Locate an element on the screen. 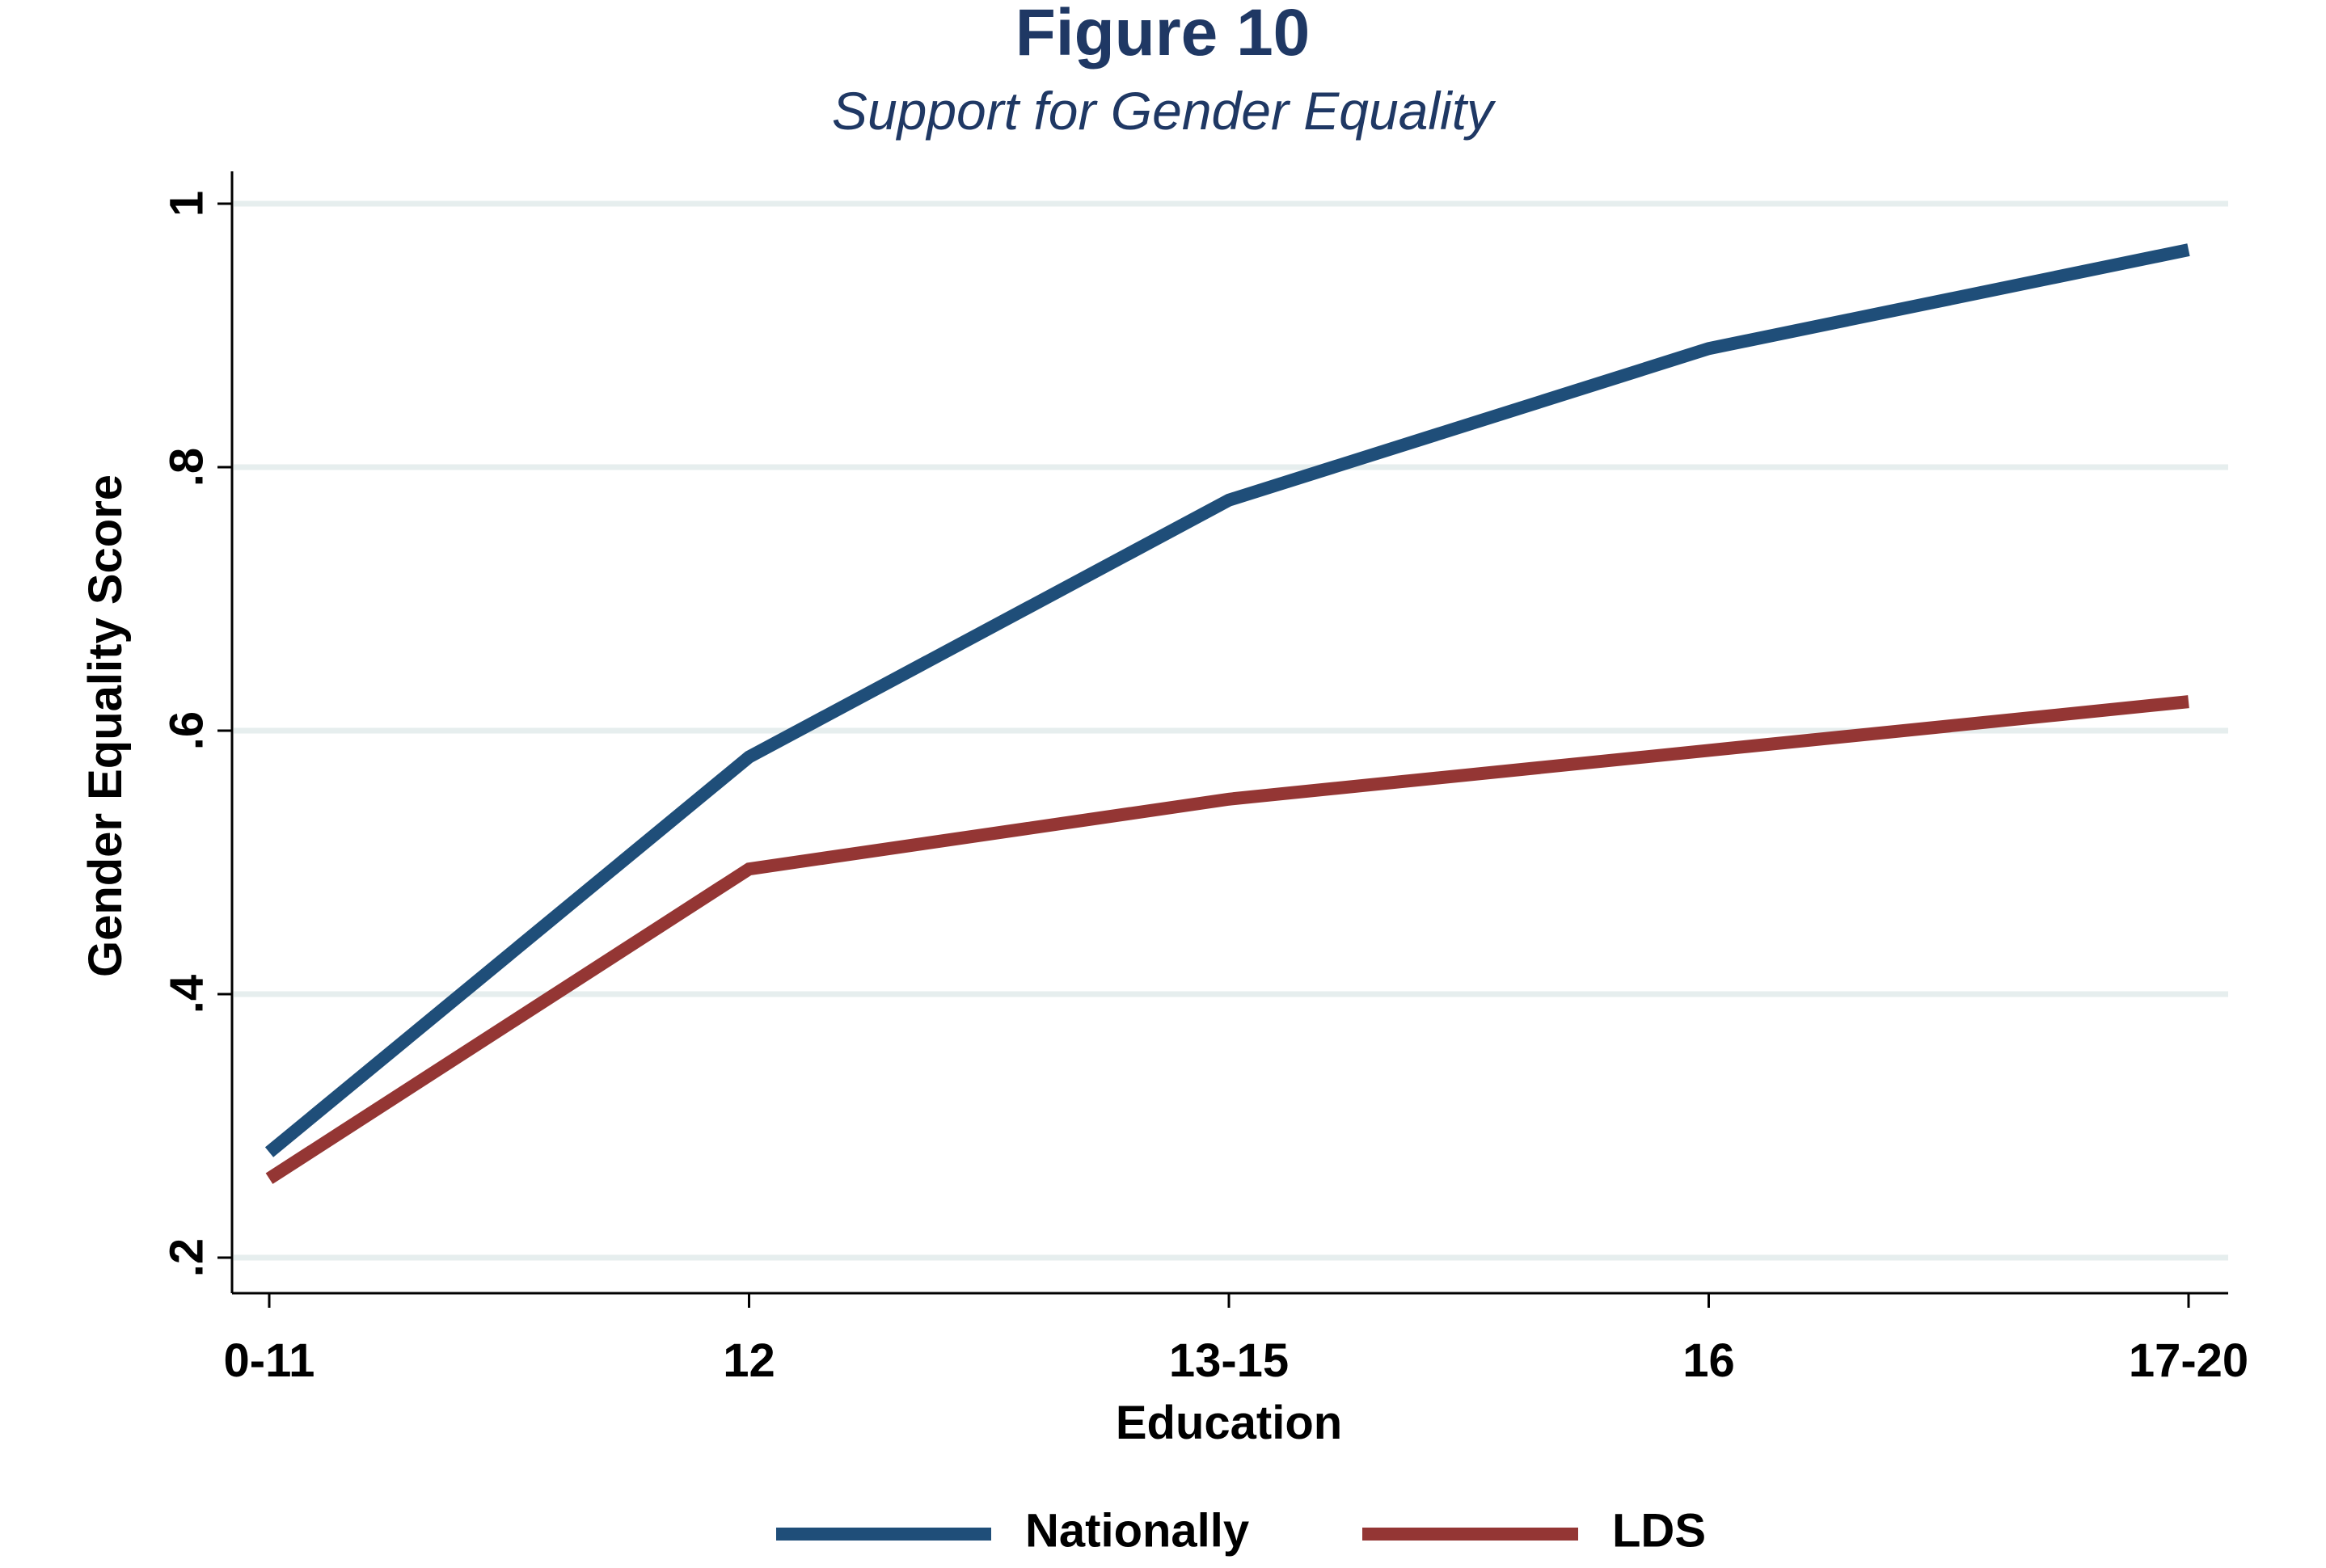 Image resolution: width=2326 pixels, height=1568 pixels. y-tick-label: .2 is located at coordinates (186, 1257).